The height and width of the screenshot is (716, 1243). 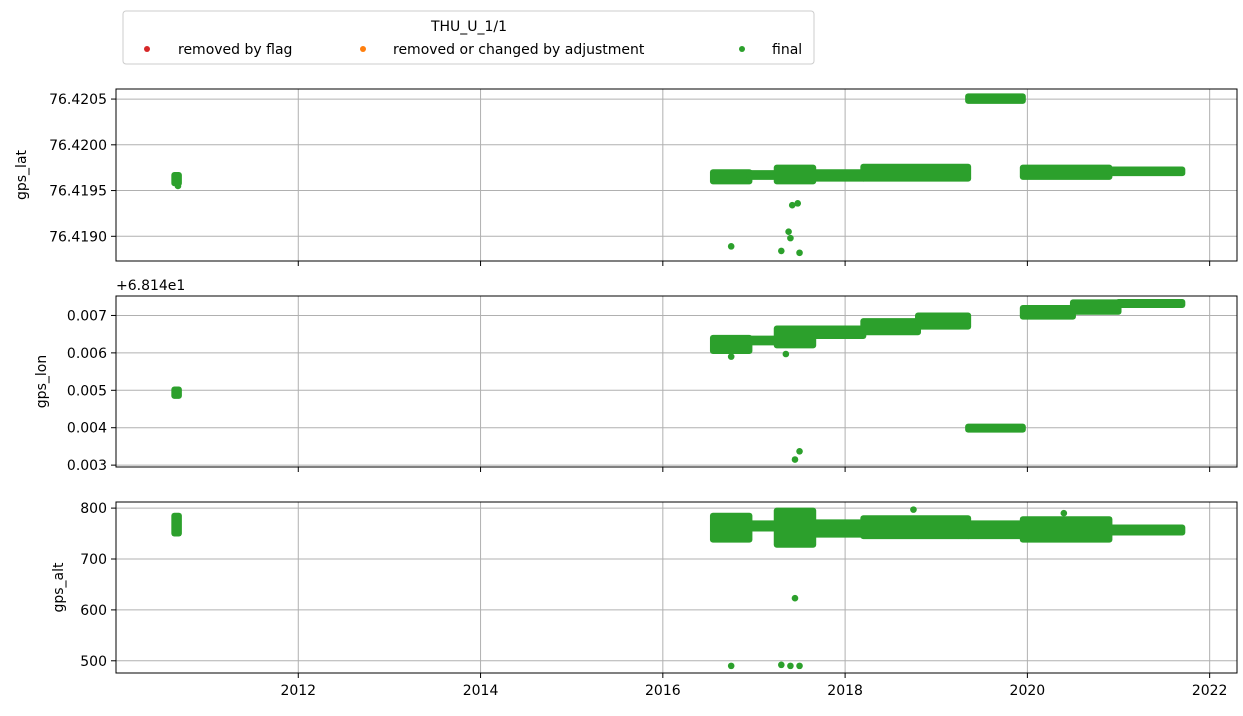 What do you see at coordinates (78, 192) in the screenshot?
I see `y-tick-label: 76.4195` at bounding box center [78, 192].